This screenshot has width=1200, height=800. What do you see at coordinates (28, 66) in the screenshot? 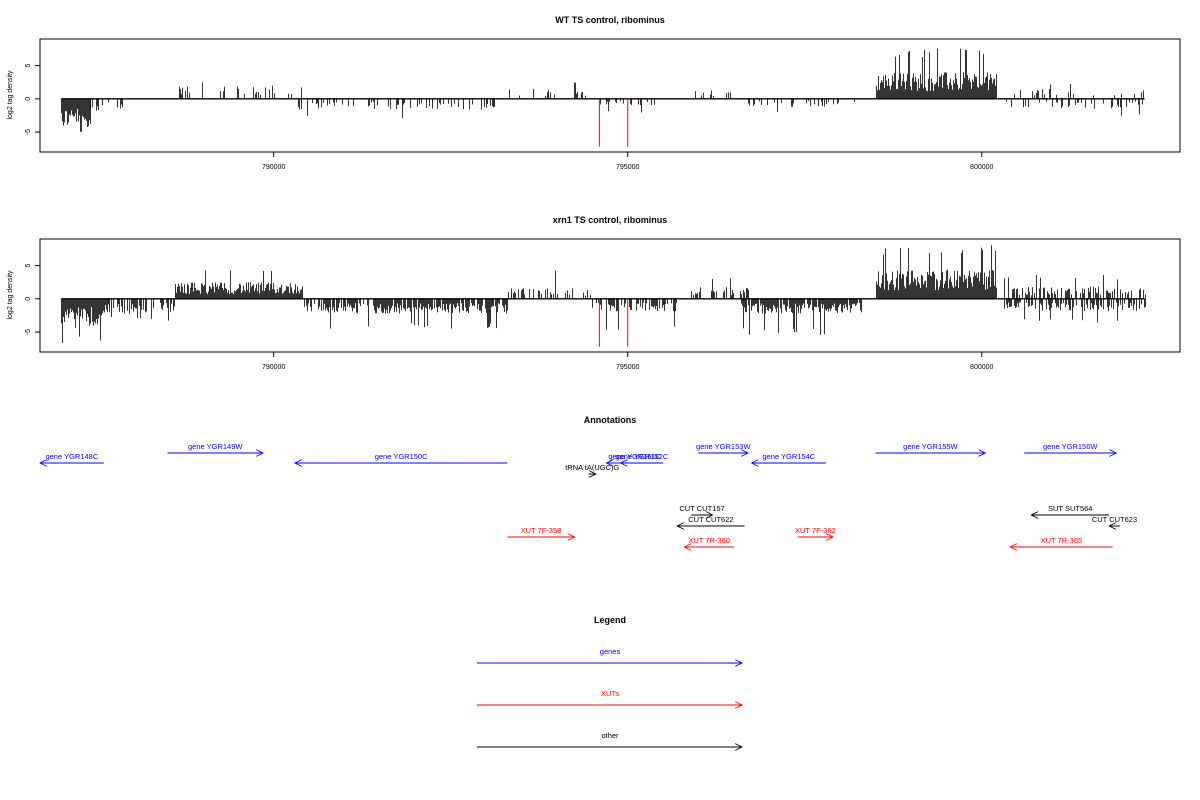
I see `wt-y-tick-label: 5` at bounding box center [28, 66].